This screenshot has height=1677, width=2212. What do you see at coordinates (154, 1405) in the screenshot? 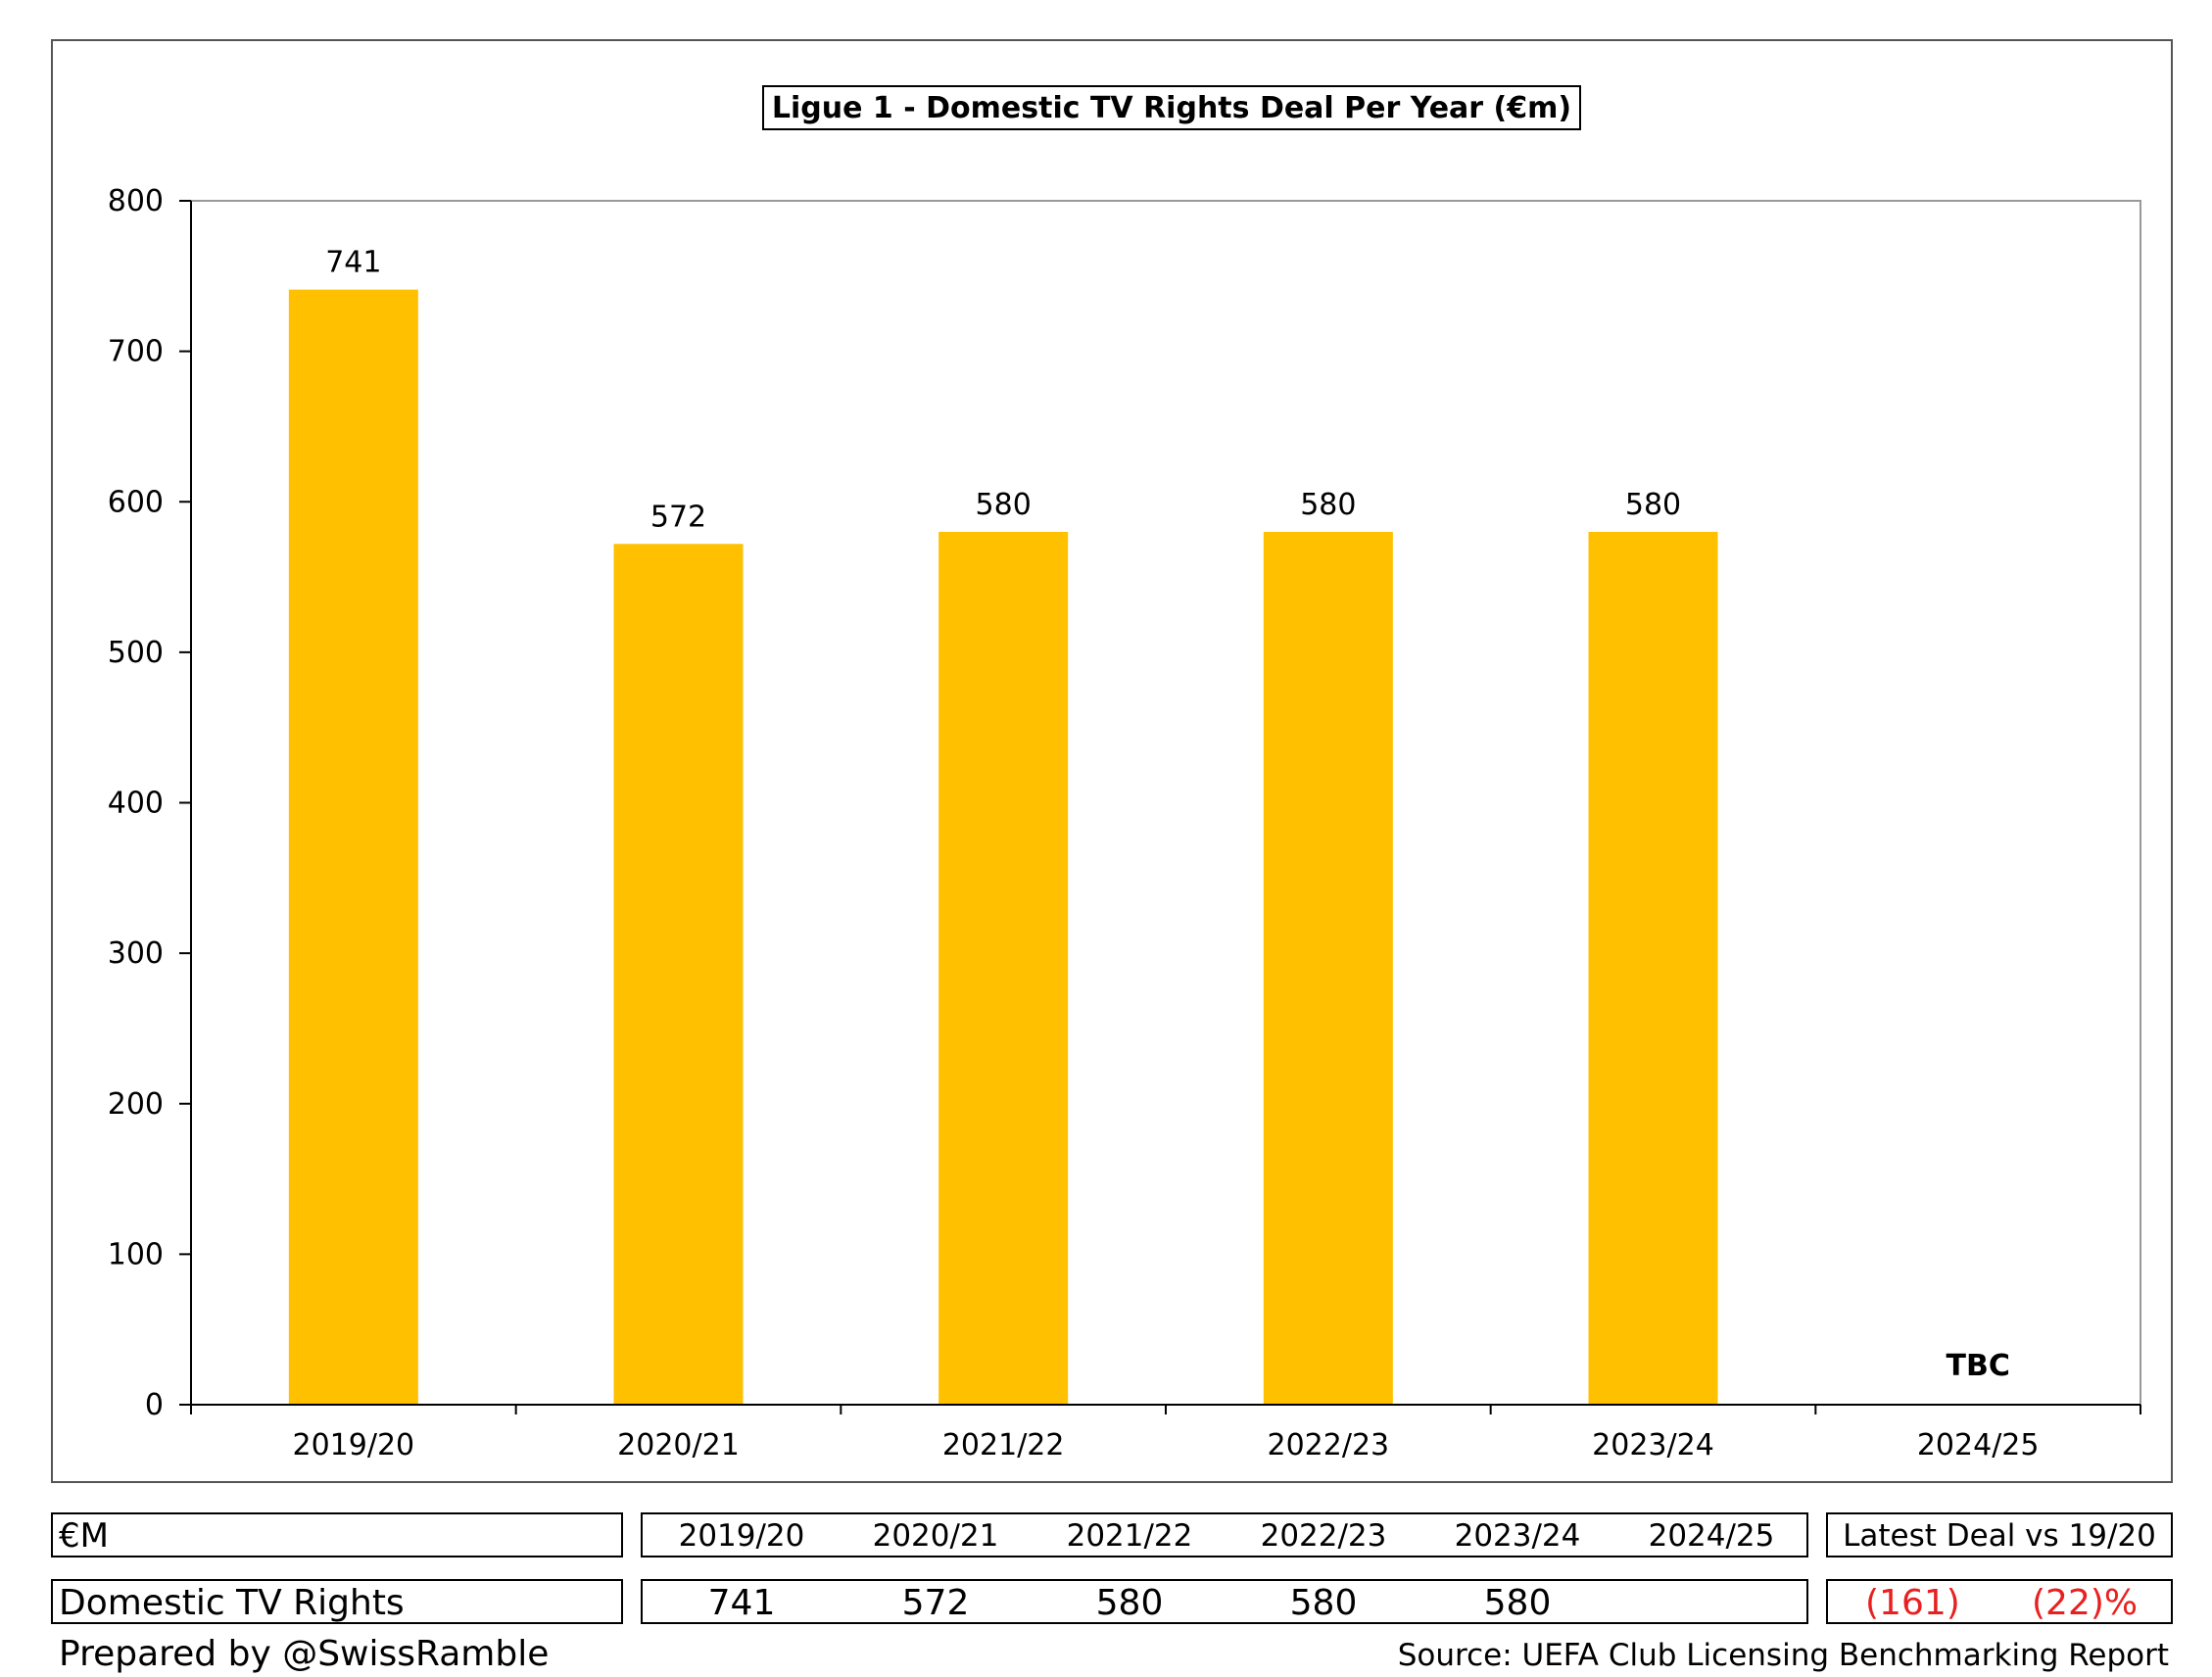
I see `y-tick-label: 0` at bounding box center [154, 1405].